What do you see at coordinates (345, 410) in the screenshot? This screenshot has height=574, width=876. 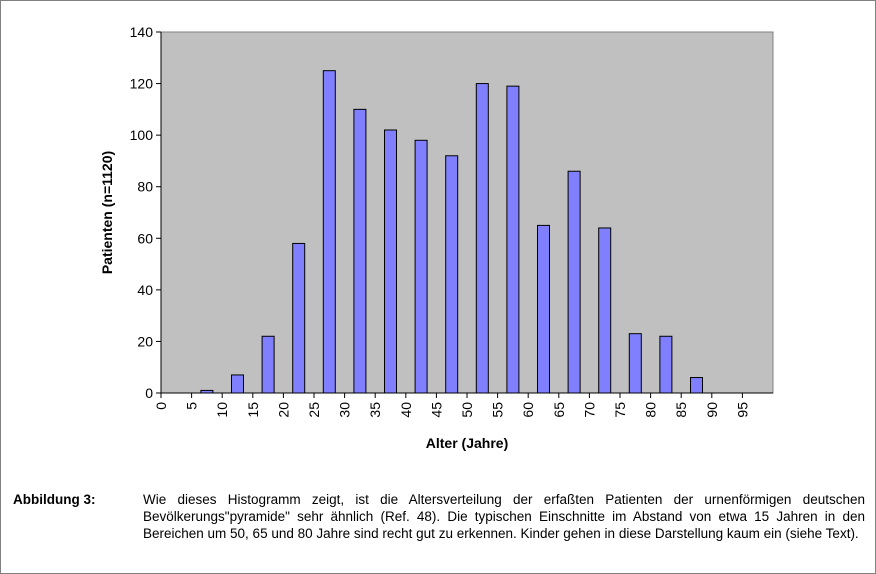 I see `x-tick-label: 30` at bounding box center [345, 410].